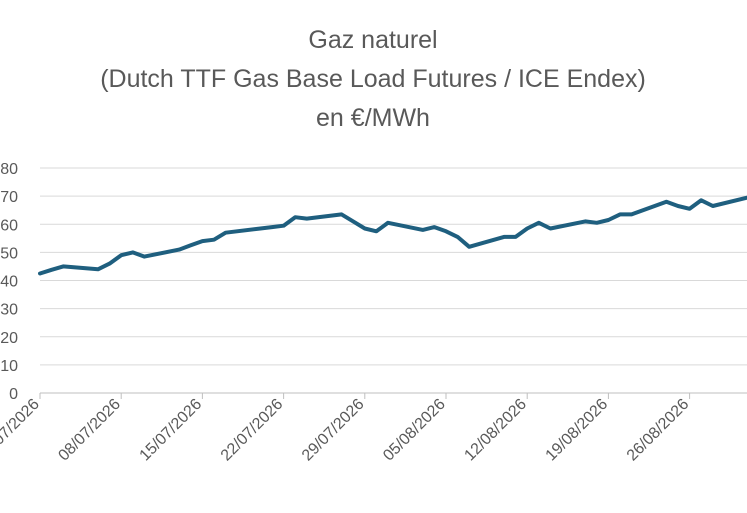 This screenshot has height=513, width=747. I want to click on x-tick-label: 19/08/2026, so click(577, 430).